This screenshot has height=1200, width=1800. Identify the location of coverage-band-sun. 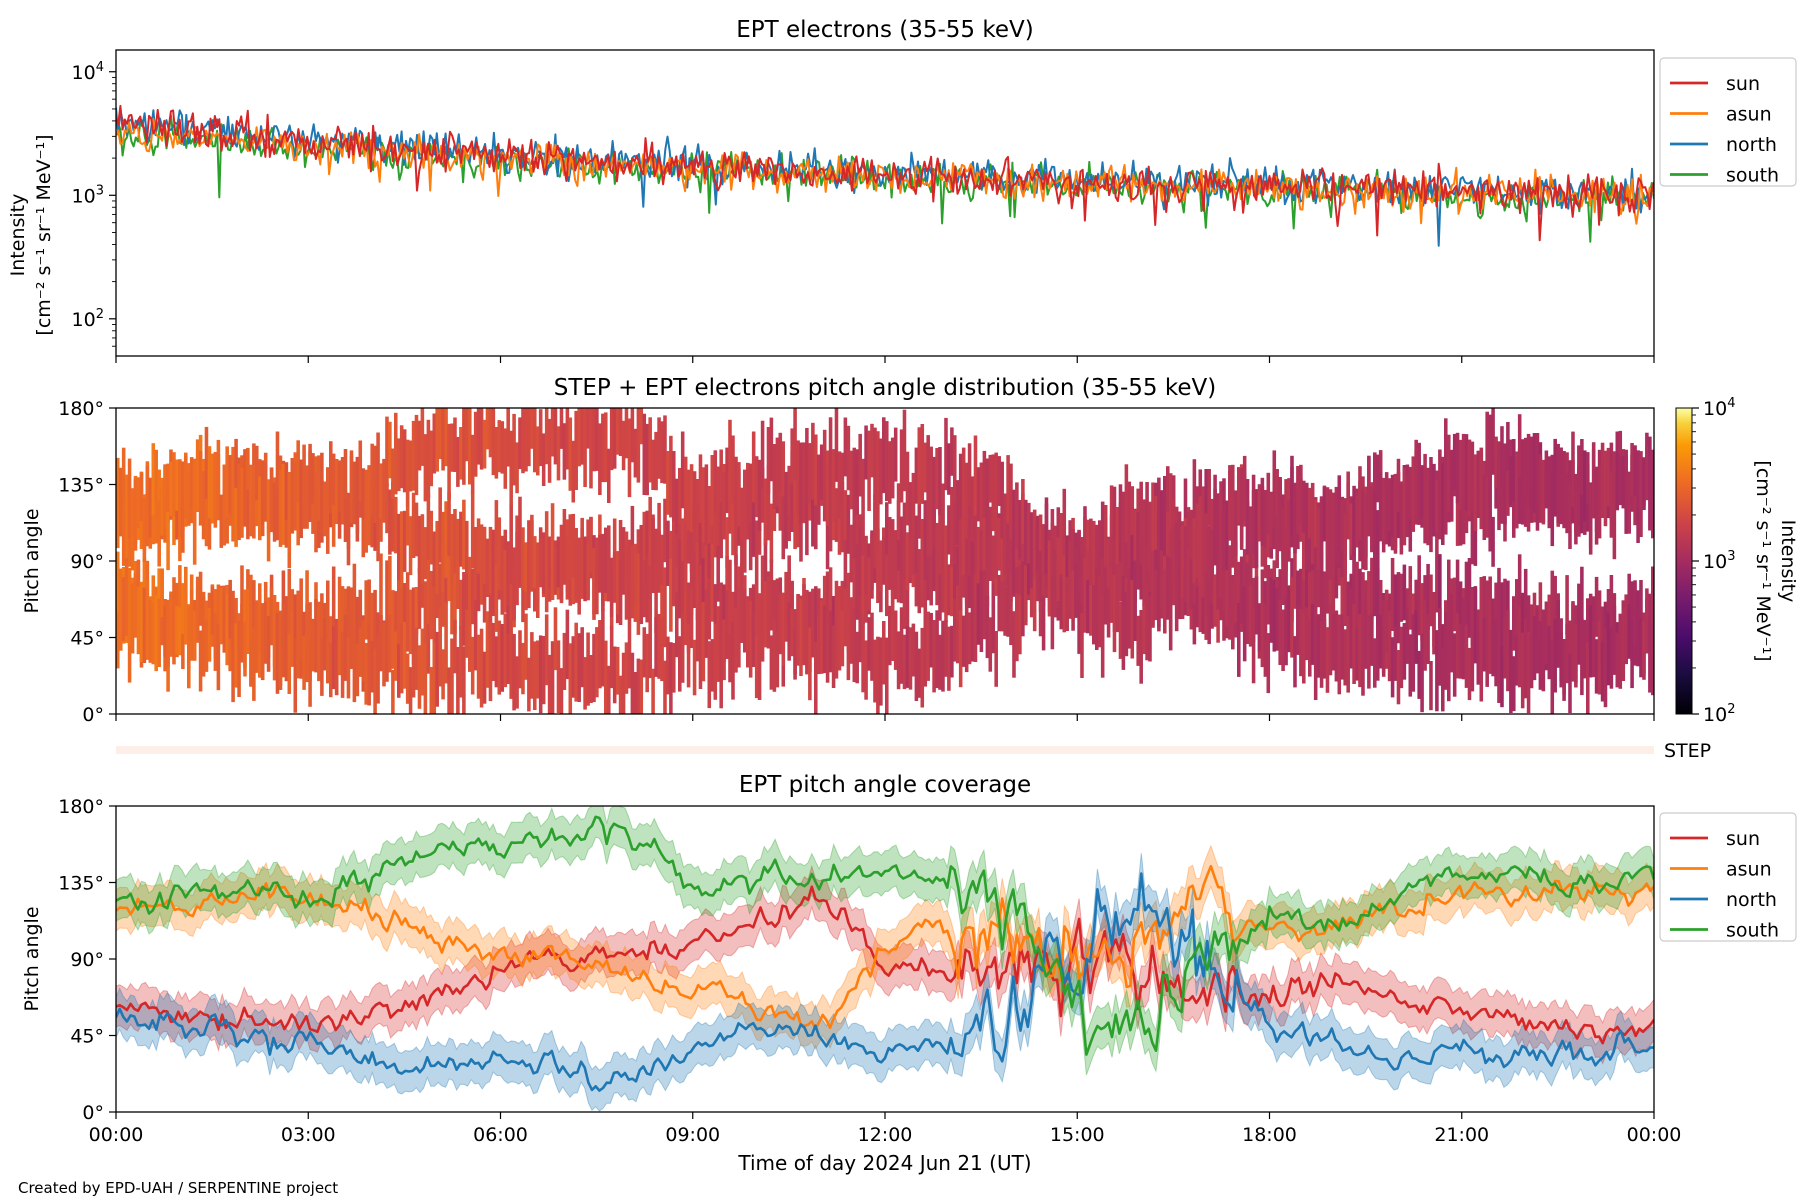
(885, 964).